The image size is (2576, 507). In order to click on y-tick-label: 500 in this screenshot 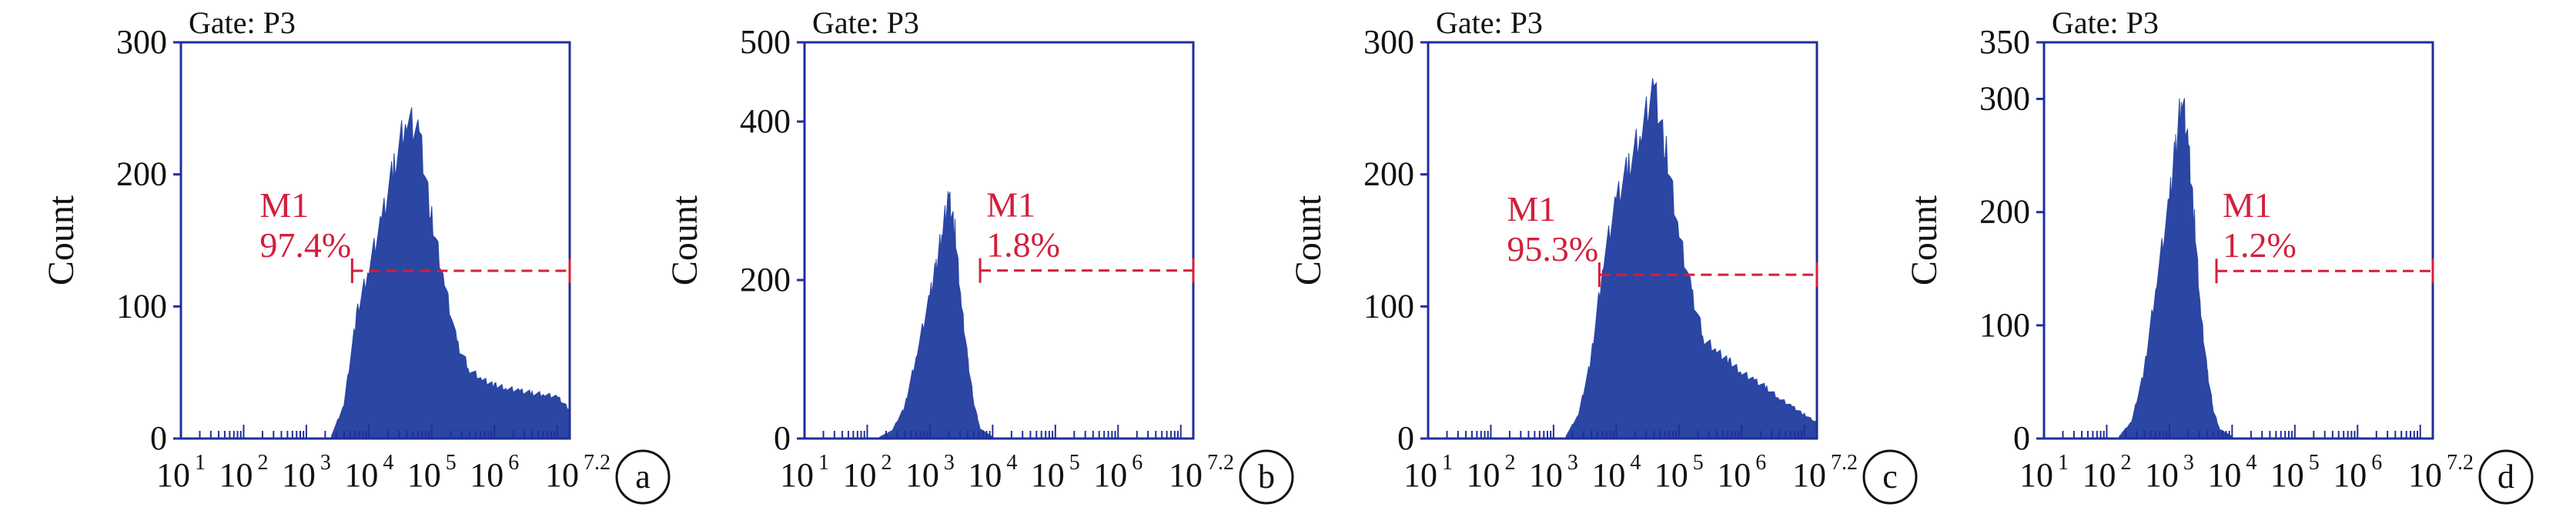, I will do `click(765, 42)`.